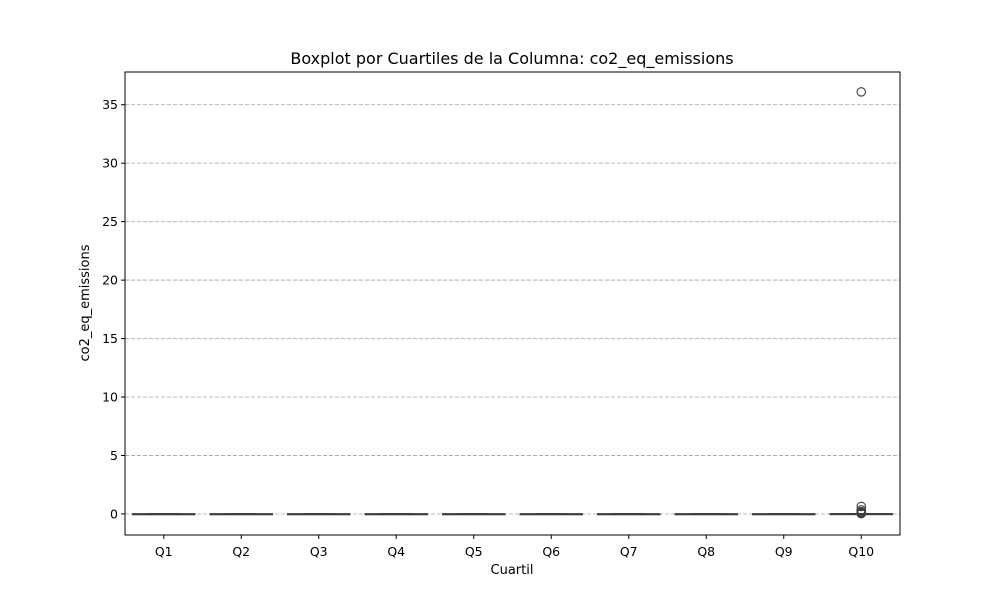  What do you see at coordinates (396, 514) in the screenshot?
I see `box-q4` at bounding box center [396, 514].